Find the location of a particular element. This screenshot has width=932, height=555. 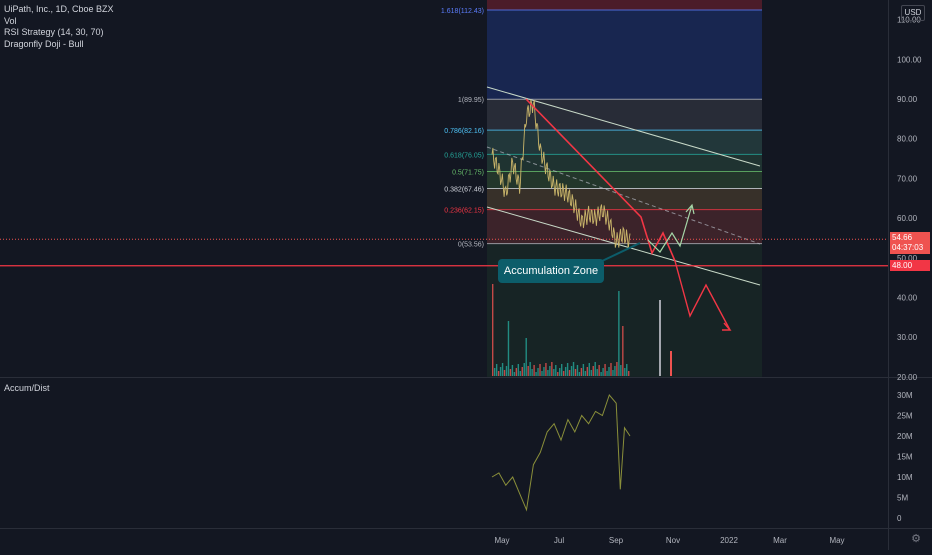

level-price-value: 48.00 is located at coordinates (902, 265).